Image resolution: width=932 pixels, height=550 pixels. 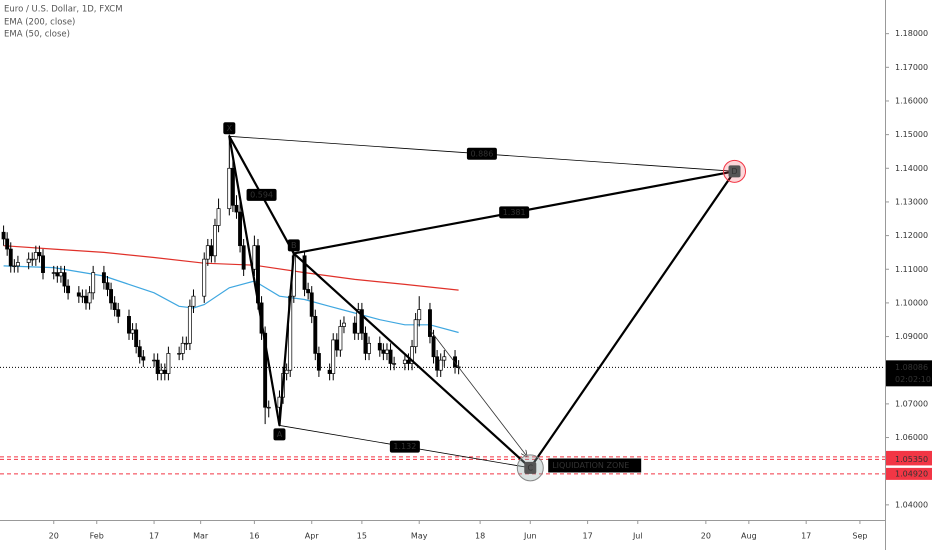 What do you see at coordinates (734, 171) in the screenshot?
I see `point-label: D` at bounding box center [734, 171].